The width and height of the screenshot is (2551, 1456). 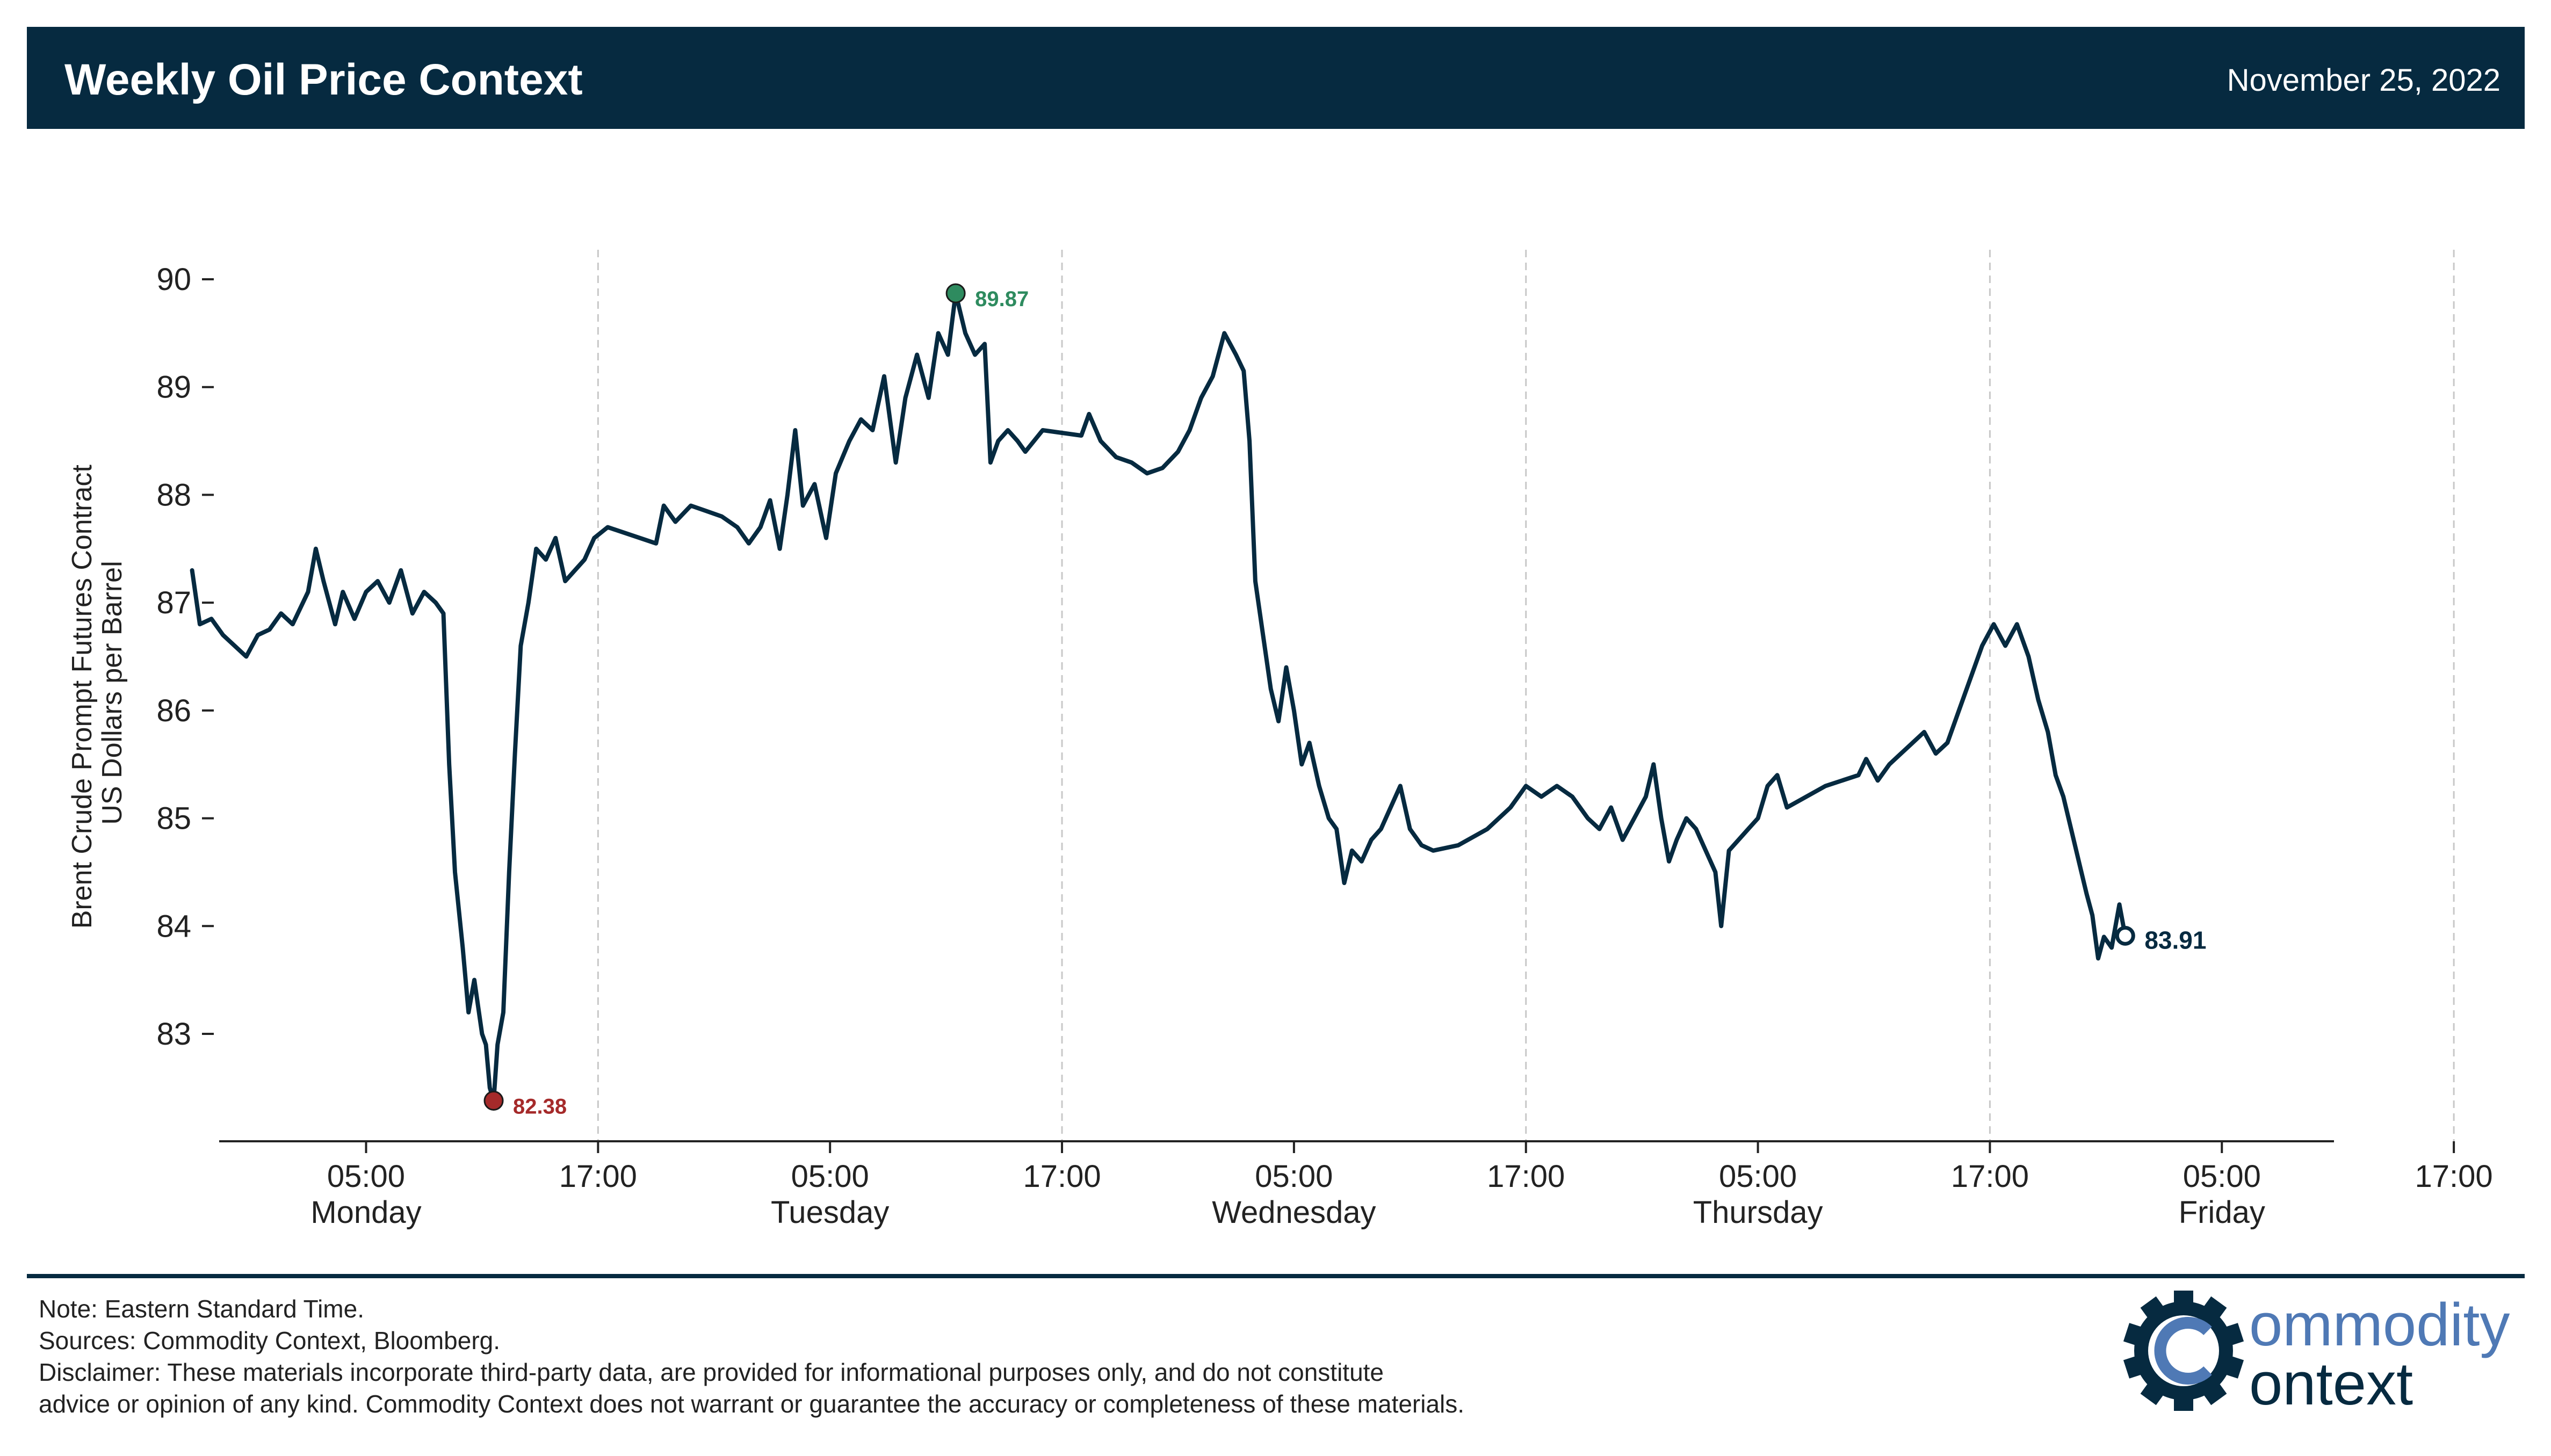 I want to click on y-tick-label-83: 83, so click(x=173, y=1034).